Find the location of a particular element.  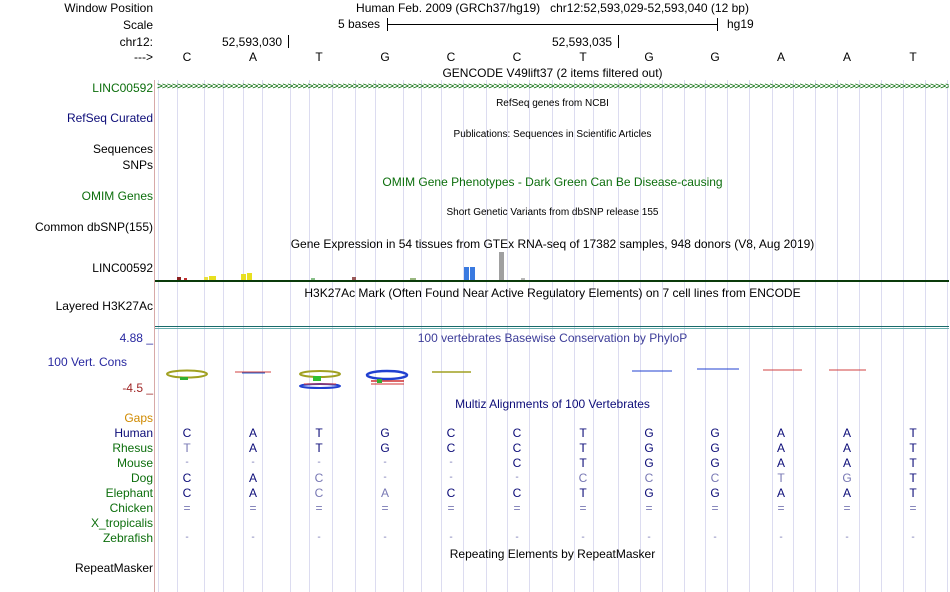

reference-base: G is located at coordinates (715, 57).